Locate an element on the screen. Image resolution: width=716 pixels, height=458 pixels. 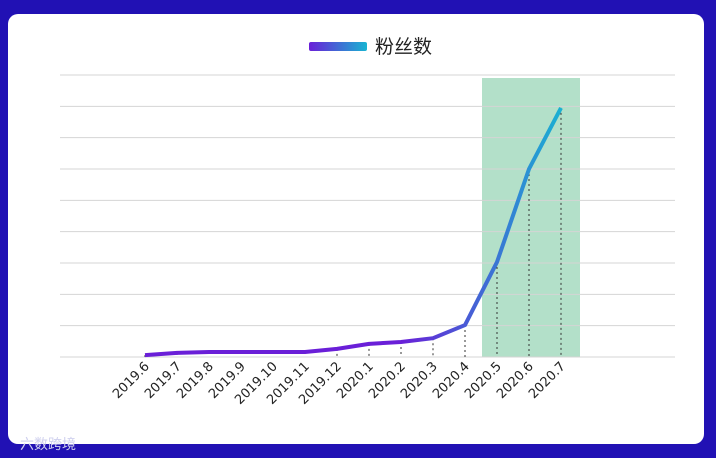
legend-swatch is located at coordinates (338, 46).